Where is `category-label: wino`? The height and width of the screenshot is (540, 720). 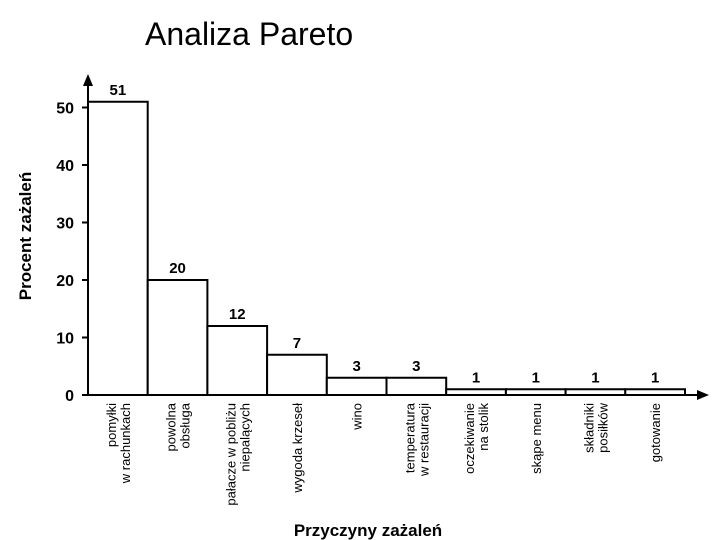
category-label: wino is located at coordinates (357, 417).